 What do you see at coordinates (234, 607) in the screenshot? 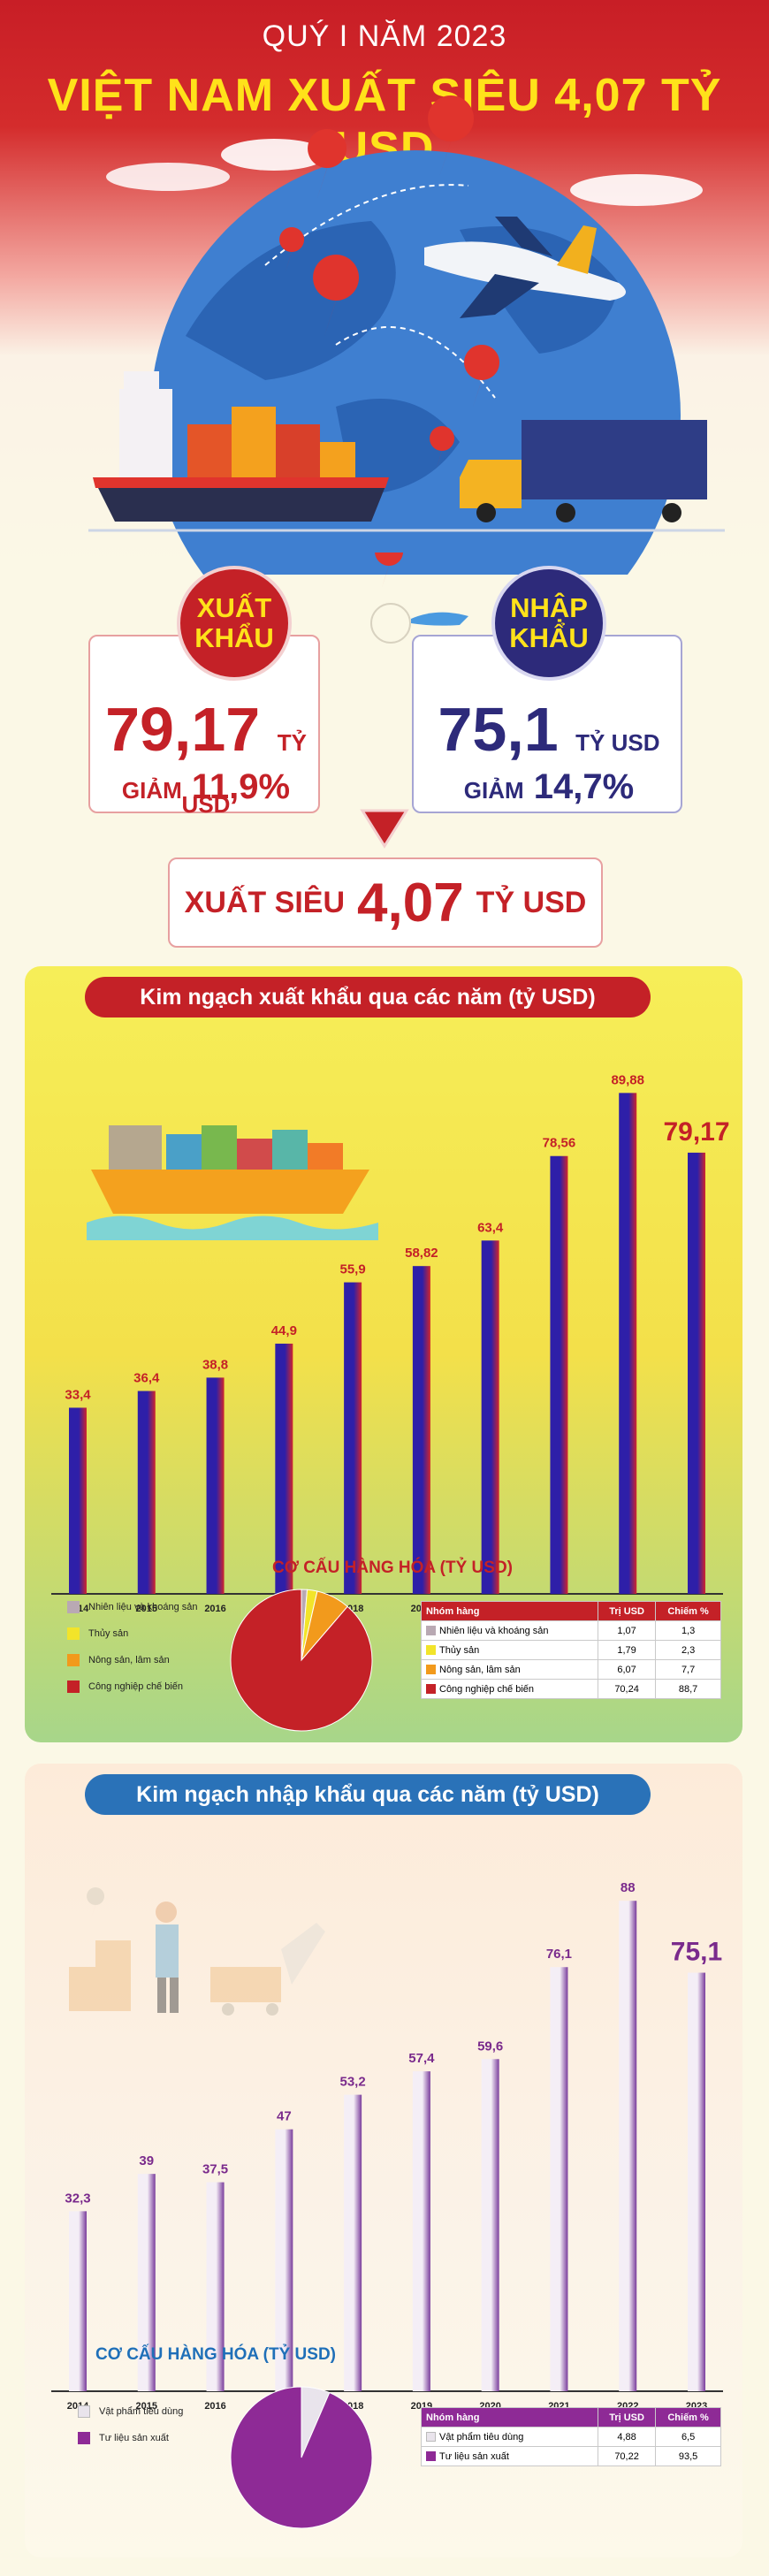
I see `export-label-line1: XUẤT` at bounding box center [234, 607].